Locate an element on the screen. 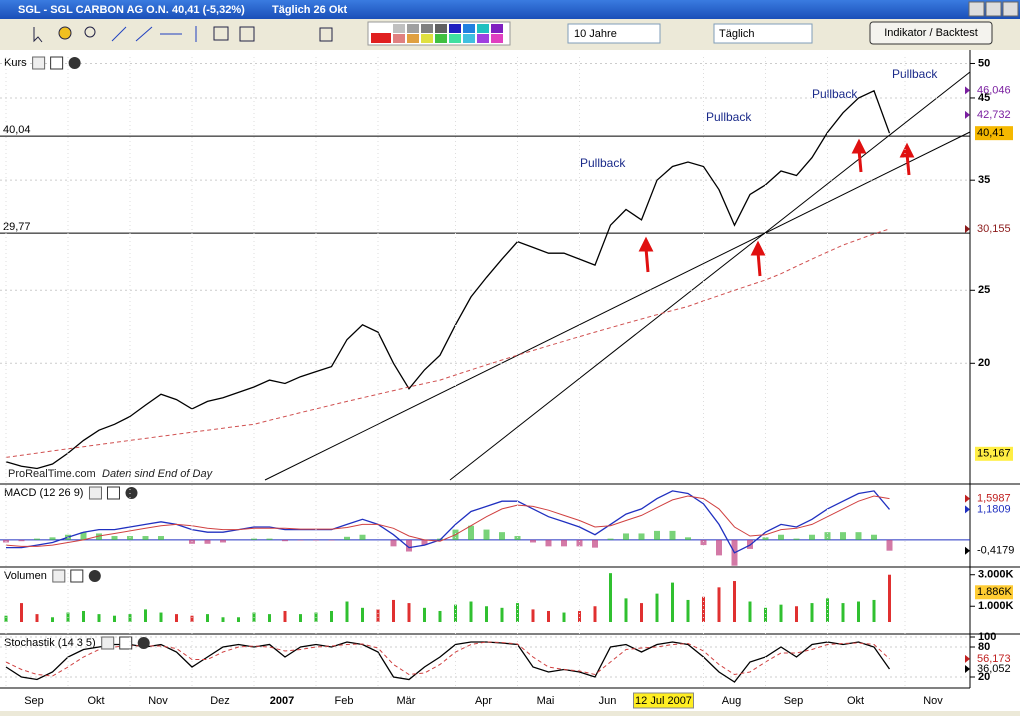 This screenshot has width=1020, height=716. line-tool is located at coordinates (119, 34).